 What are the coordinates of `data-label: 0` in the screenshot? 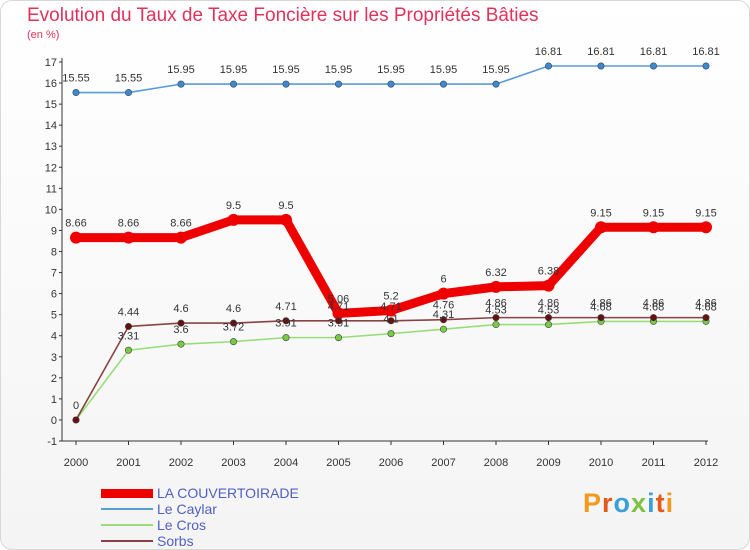 It's located at (76, 406).